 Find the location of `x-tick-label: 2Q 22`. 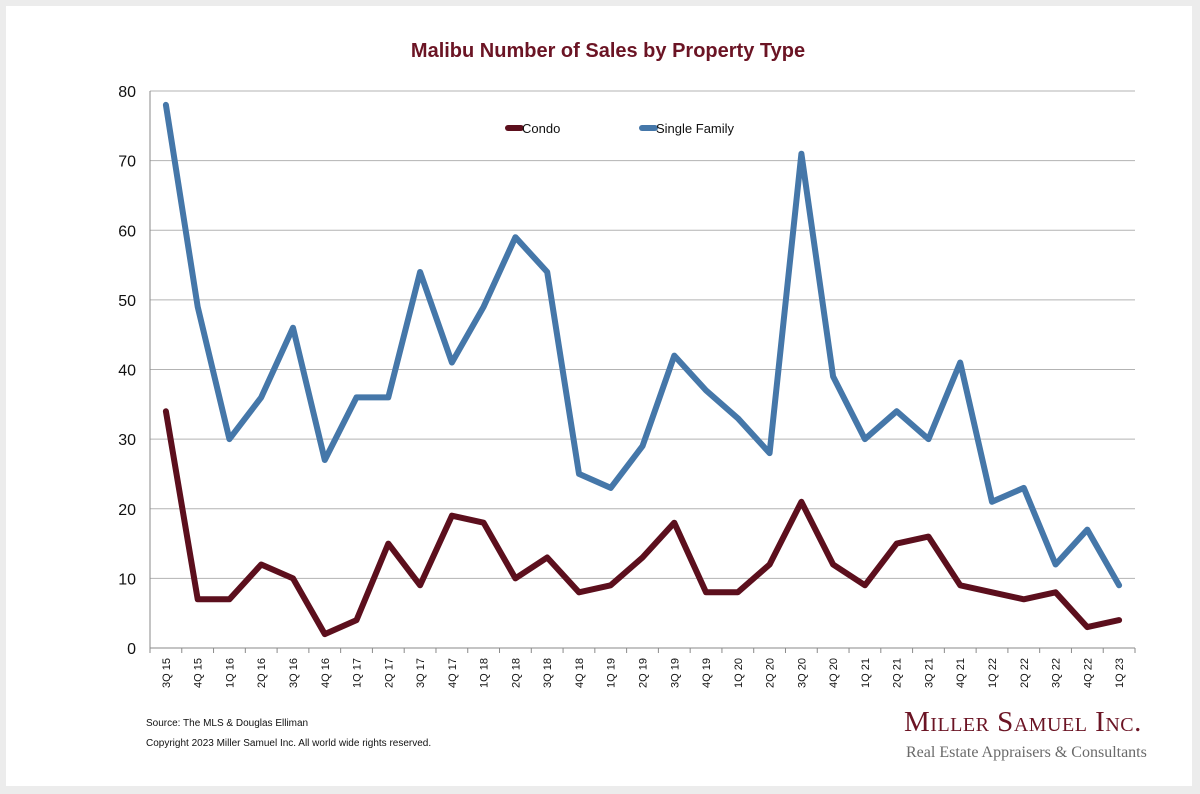

x-tick-label: 2Q 22 is located at coordinates (1025, 673).